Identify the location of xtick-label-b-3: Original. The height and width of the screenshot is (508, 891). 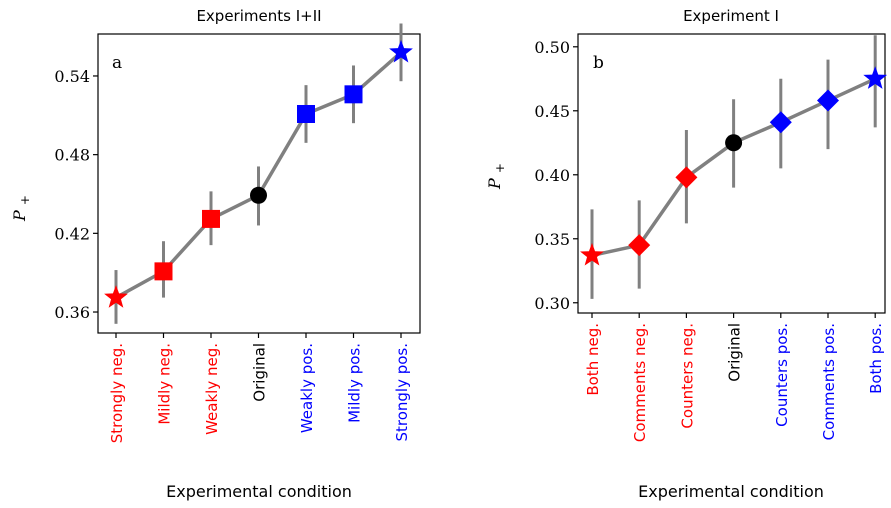
(735, 352).